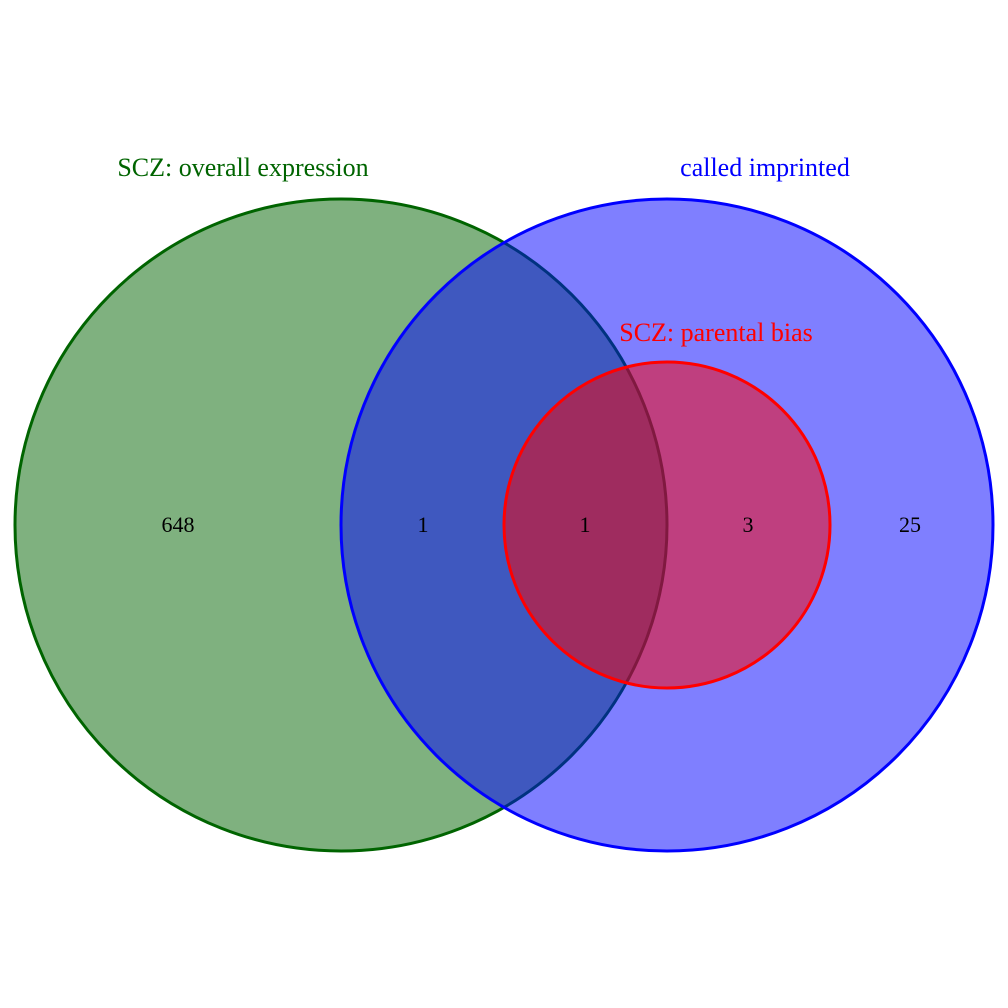  What do you see at coordinates (716, 332) in the screenshot?
I see `set-label-parental-bias: SCZ: parental bias` at bounding box center [716, 332].